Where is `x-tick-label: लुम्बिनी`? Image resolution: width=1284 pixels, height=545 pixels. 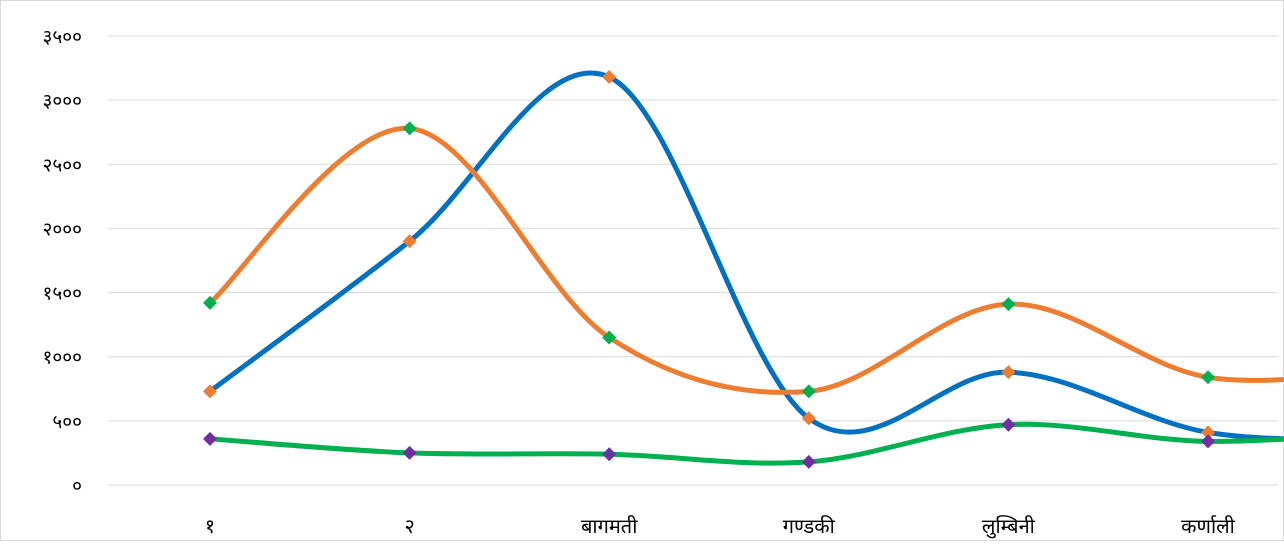
x-tick-label: लुम्बिनी is located at coordinates (1009, 526).